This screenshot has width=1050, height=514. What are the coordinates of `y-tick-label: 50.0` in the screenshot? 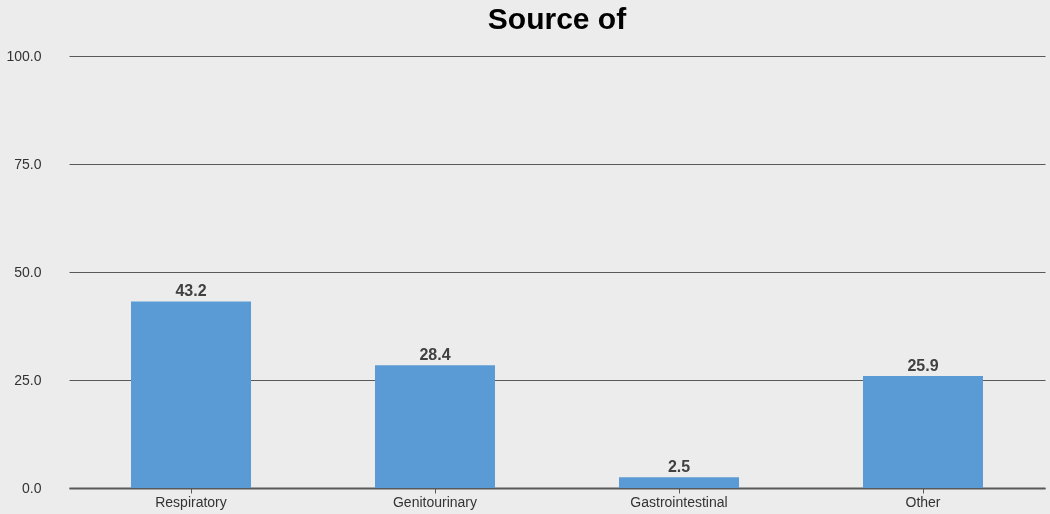 It's located at (28, 271).